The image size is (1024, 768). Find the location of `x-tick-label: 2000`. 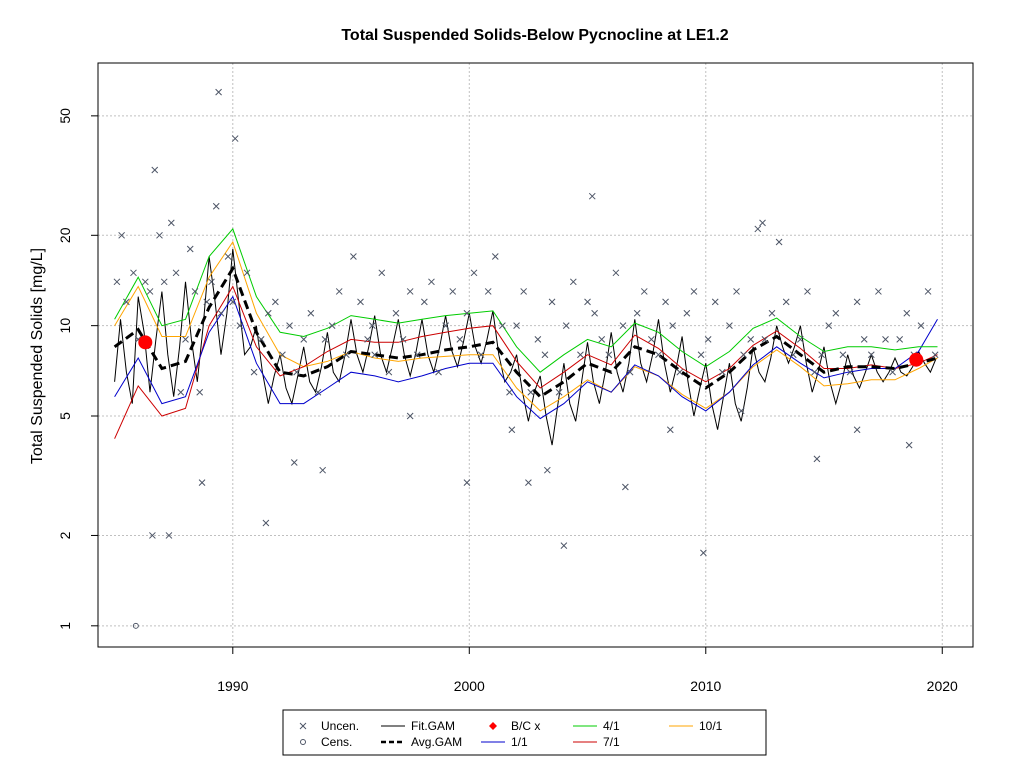

x-tick-label: 2000 is located at coordinates (469, 686).